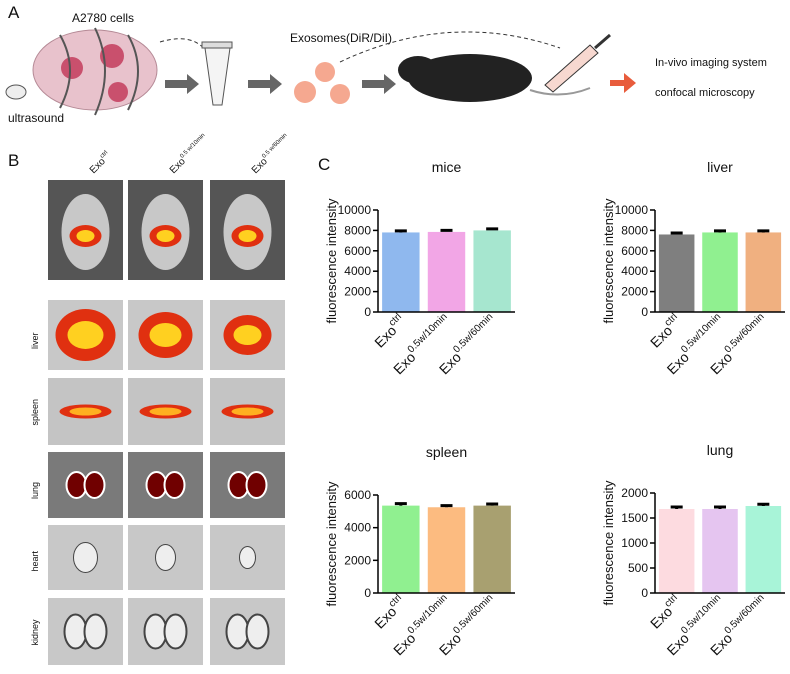 Image resolution: width=790 pixels, height=674 pixels. I want to click on cells-label: A2780 cells, so click(103, 18).